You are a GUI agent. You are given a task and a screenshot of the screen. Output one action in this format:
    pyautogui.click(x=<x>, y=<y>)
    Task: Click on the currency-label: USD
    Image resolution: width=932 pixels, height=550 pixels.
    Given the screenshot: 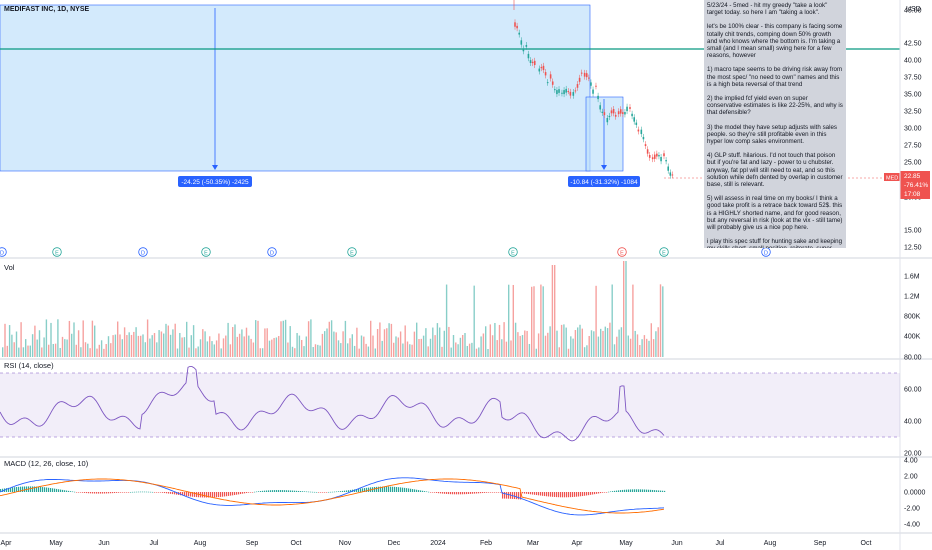 What is the action you would take?
    pyautogui.click(x=913, y=9)
    